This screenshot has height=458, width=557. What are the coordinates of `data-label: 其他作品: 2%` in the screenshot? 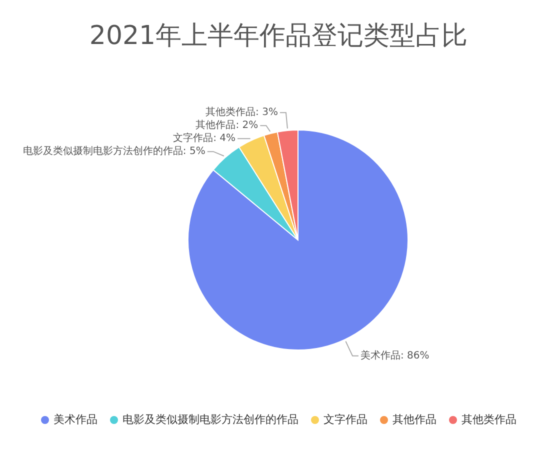 It's located at (227, 125).